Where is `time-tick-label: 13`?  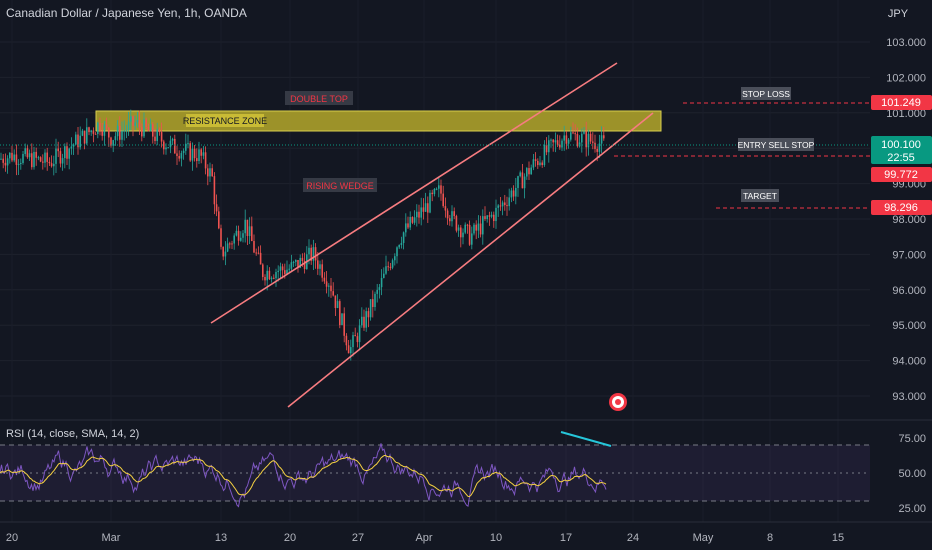 time-tick-label: 13 is located at coordinates (221, 538).